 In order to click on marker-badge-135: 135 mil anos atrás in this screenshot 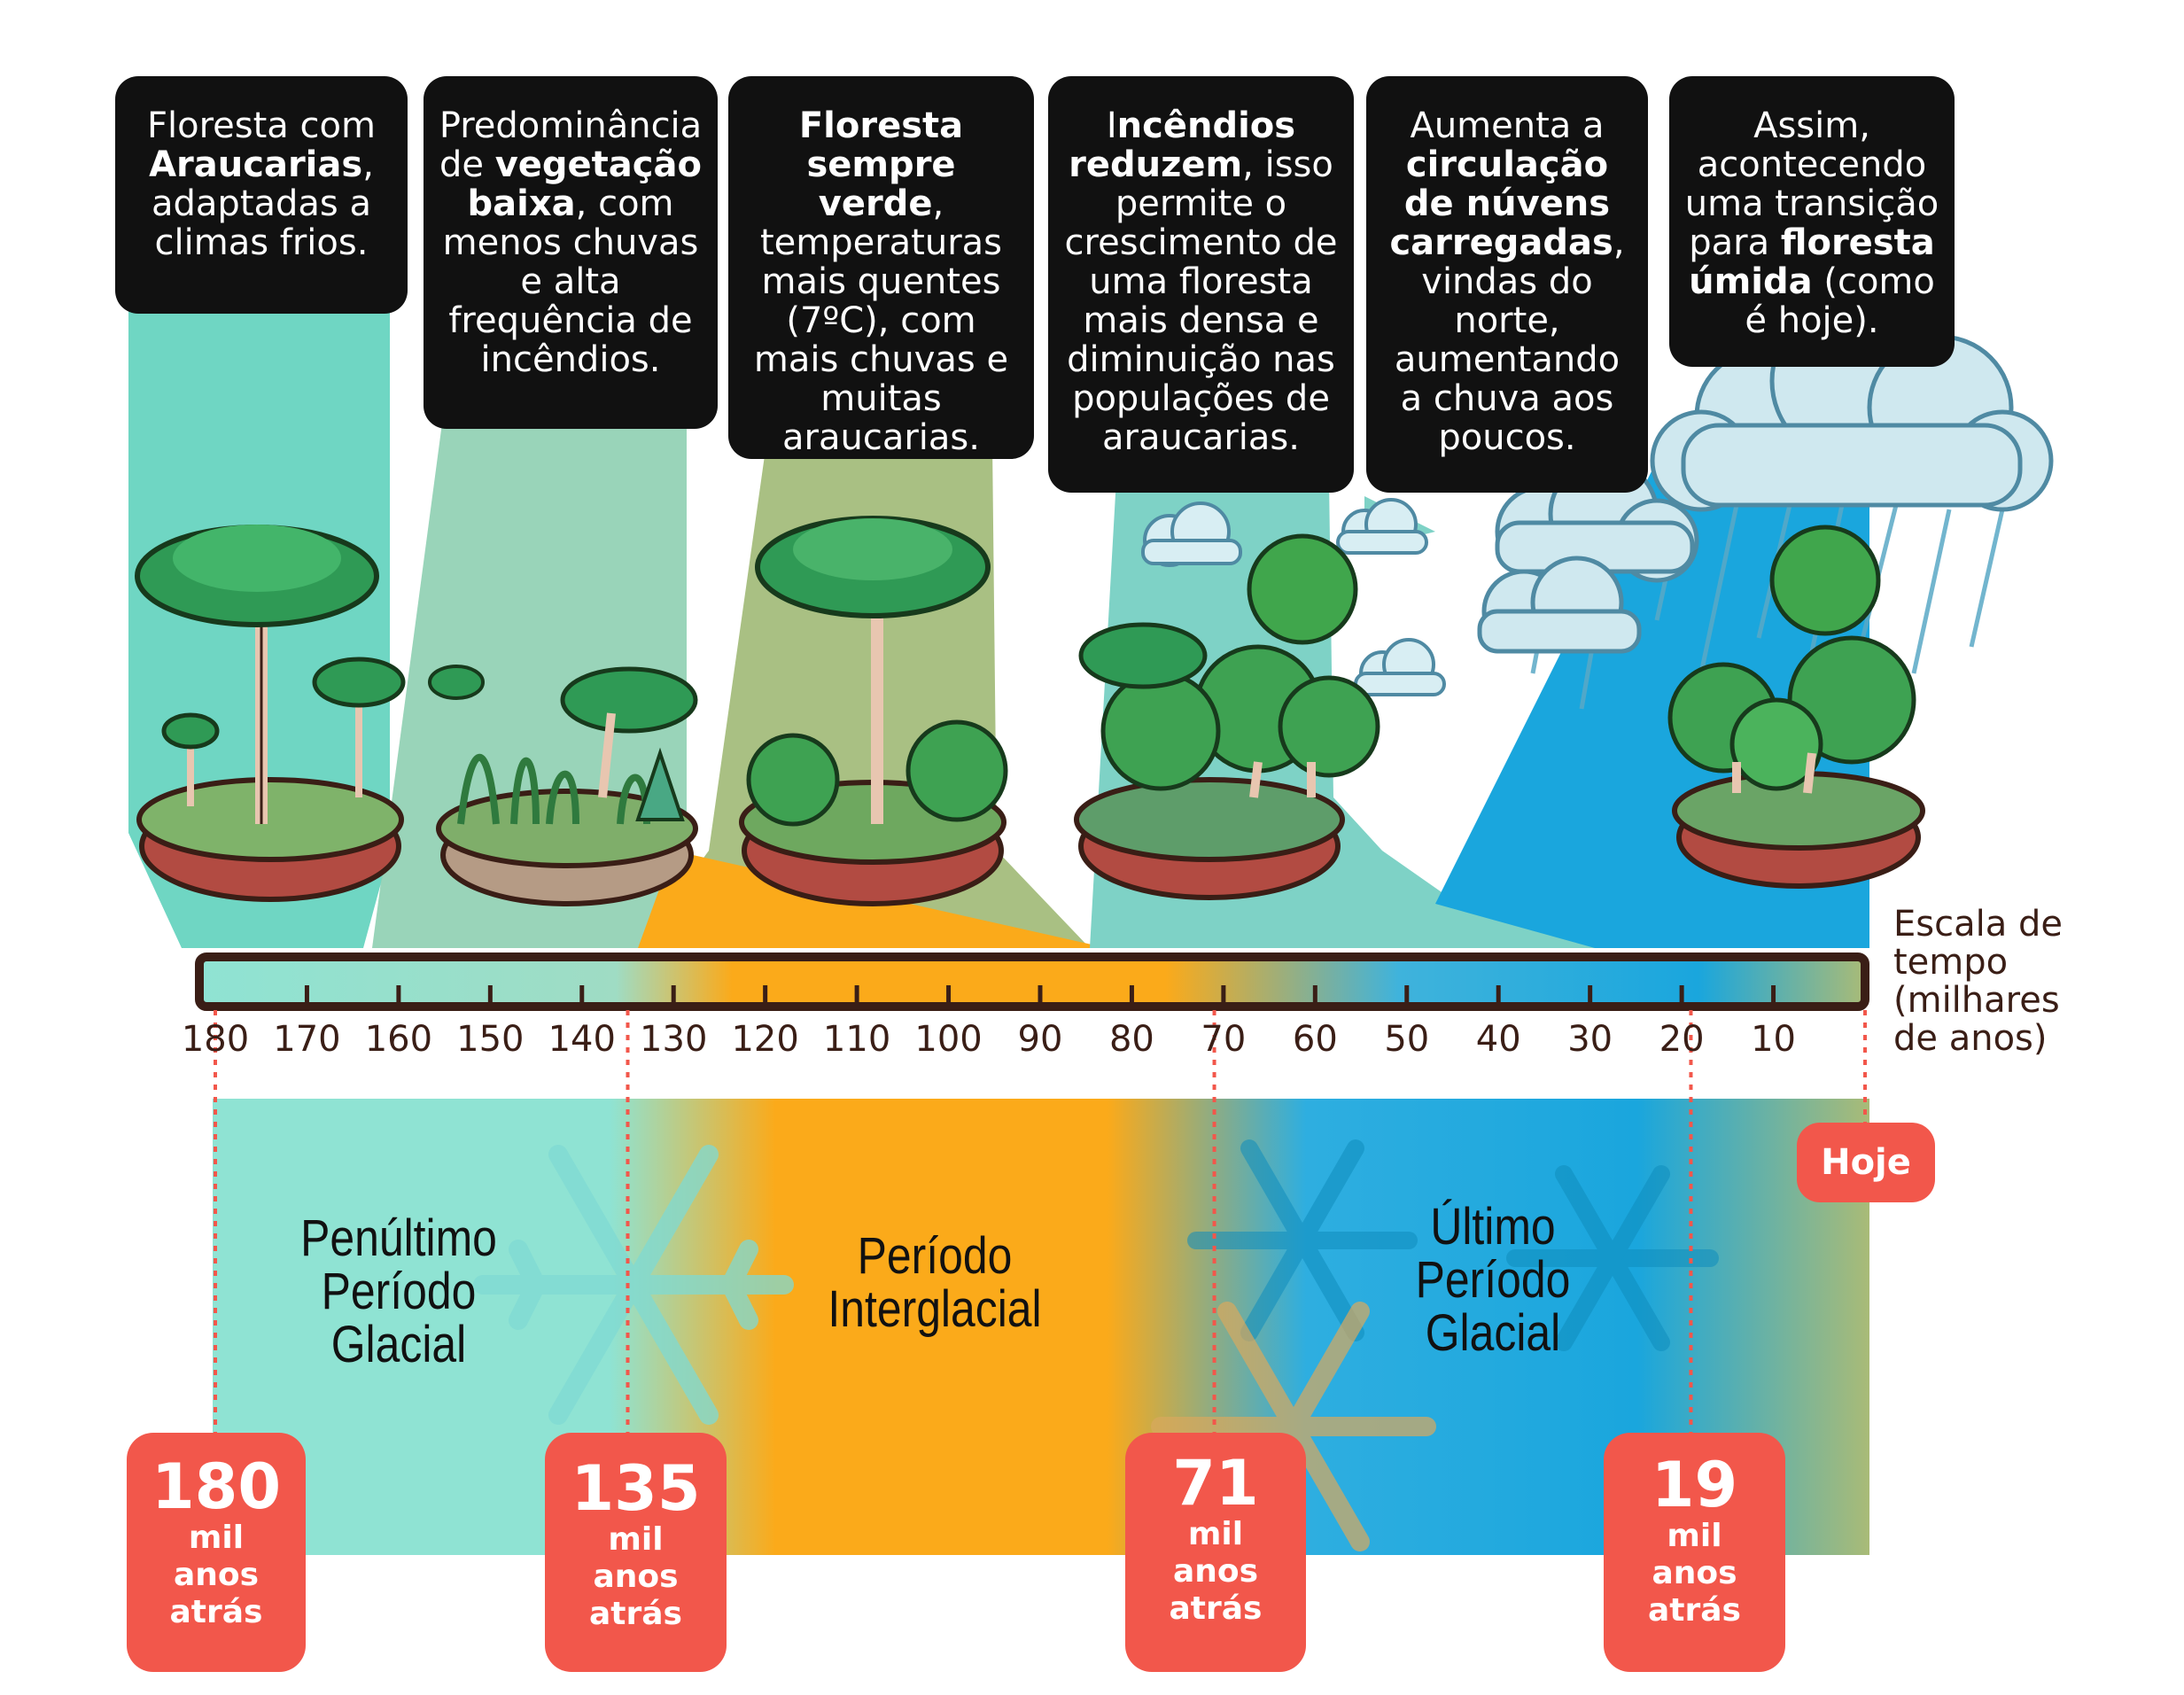, I will do `click(636, 1553)`.